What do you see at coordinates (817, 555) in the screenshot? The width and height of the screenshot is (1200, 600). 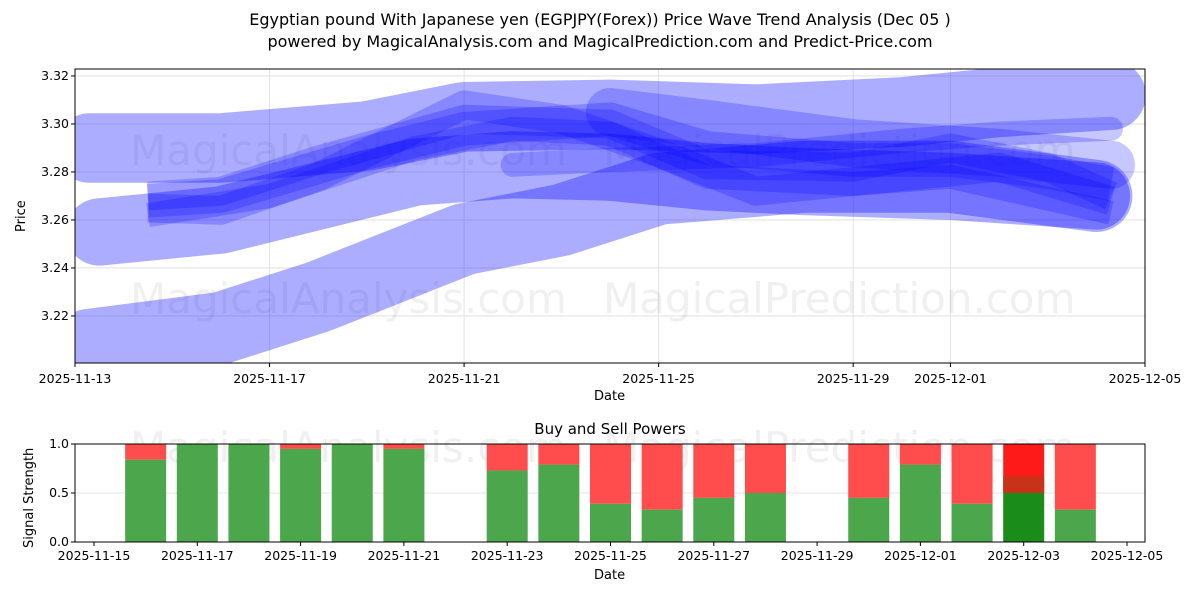 I see `bar-date-tick-label: 2025-11-29` at bounding box center [817, 555].